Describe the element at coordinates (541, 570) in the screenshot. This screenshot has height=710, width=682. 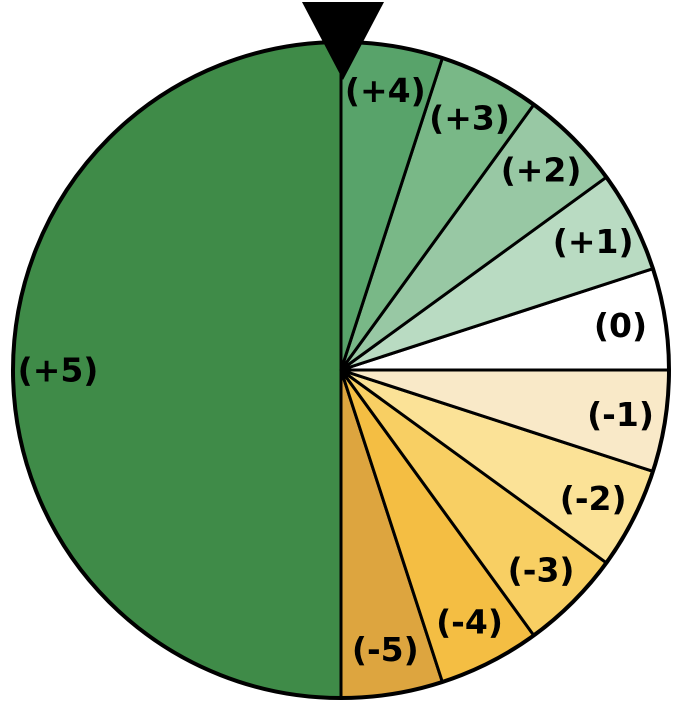
I see `wheel-segment-label: (-3)` at that location.